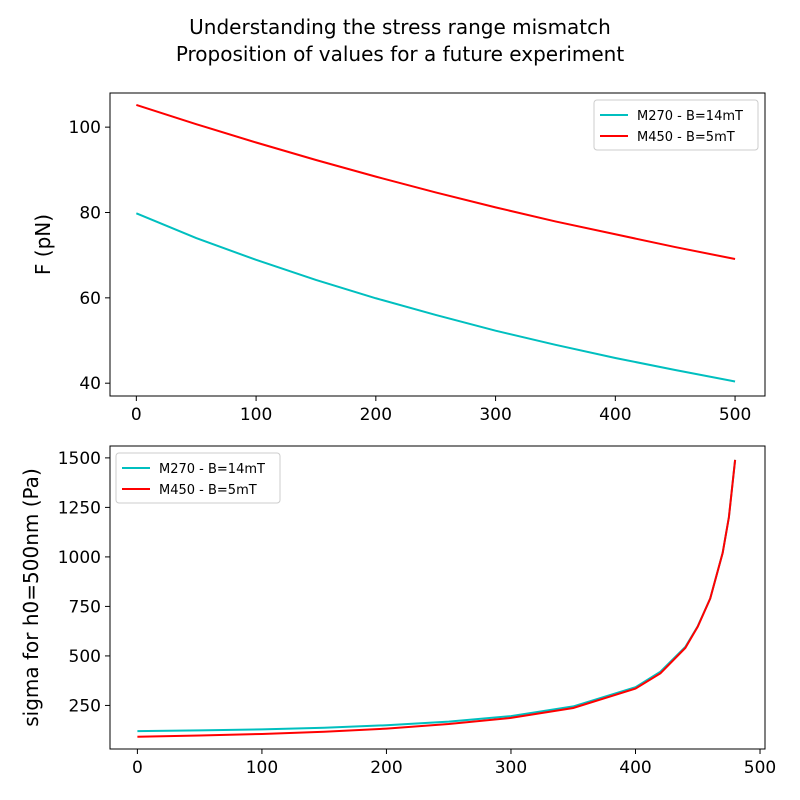 This screenshot has width=800, height=800. What do you see at coordinates (85, 657) in the screenshot?
I see `y-tick-label: 500` at bounding box center [85, 657].